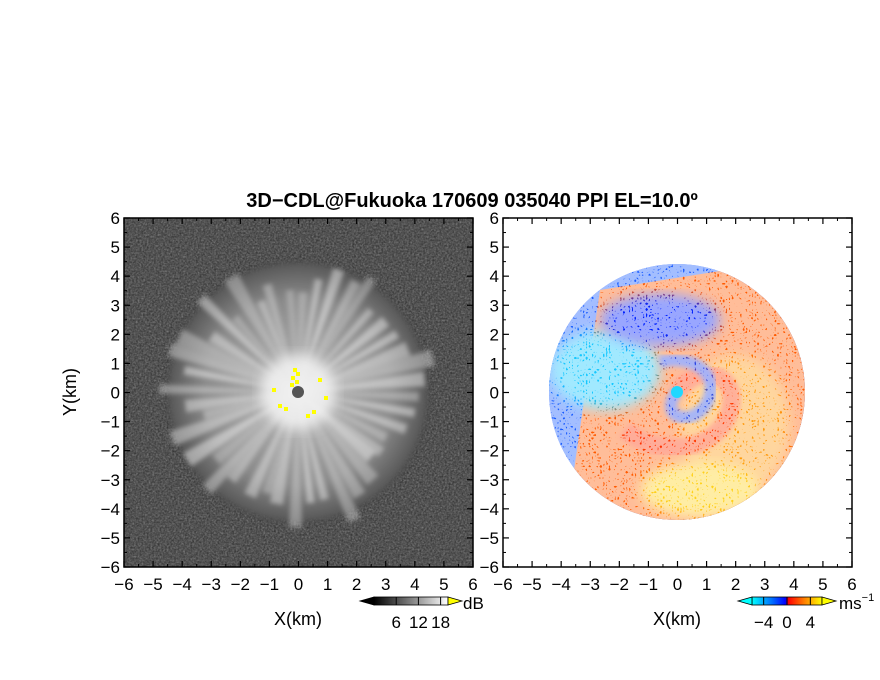  Describe the element at coordinates (735, 584) in the screenshot. I see `right-x-tick-label: 2` at that location.